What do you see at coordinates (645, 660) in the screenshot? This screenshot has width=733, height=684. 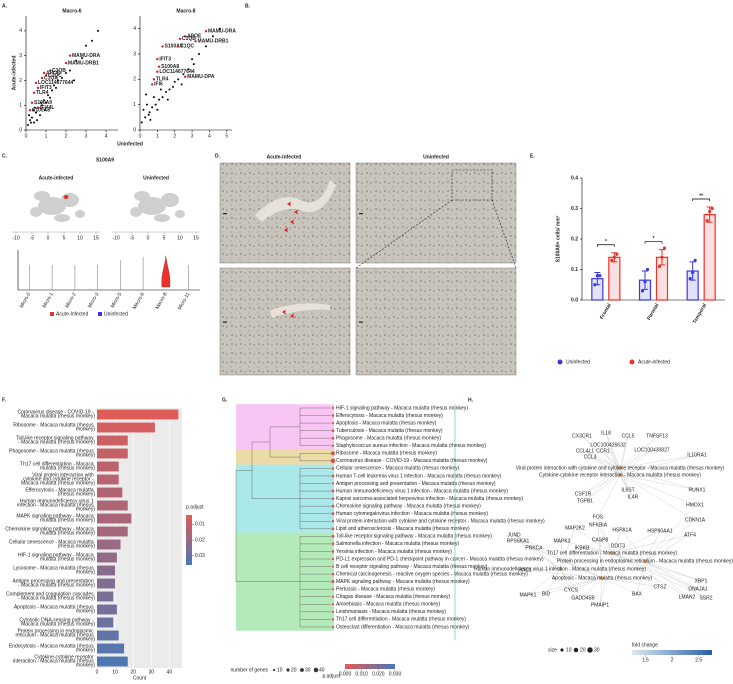 I see `colorbar-label: 1.5` at bounding box center [645, 660].